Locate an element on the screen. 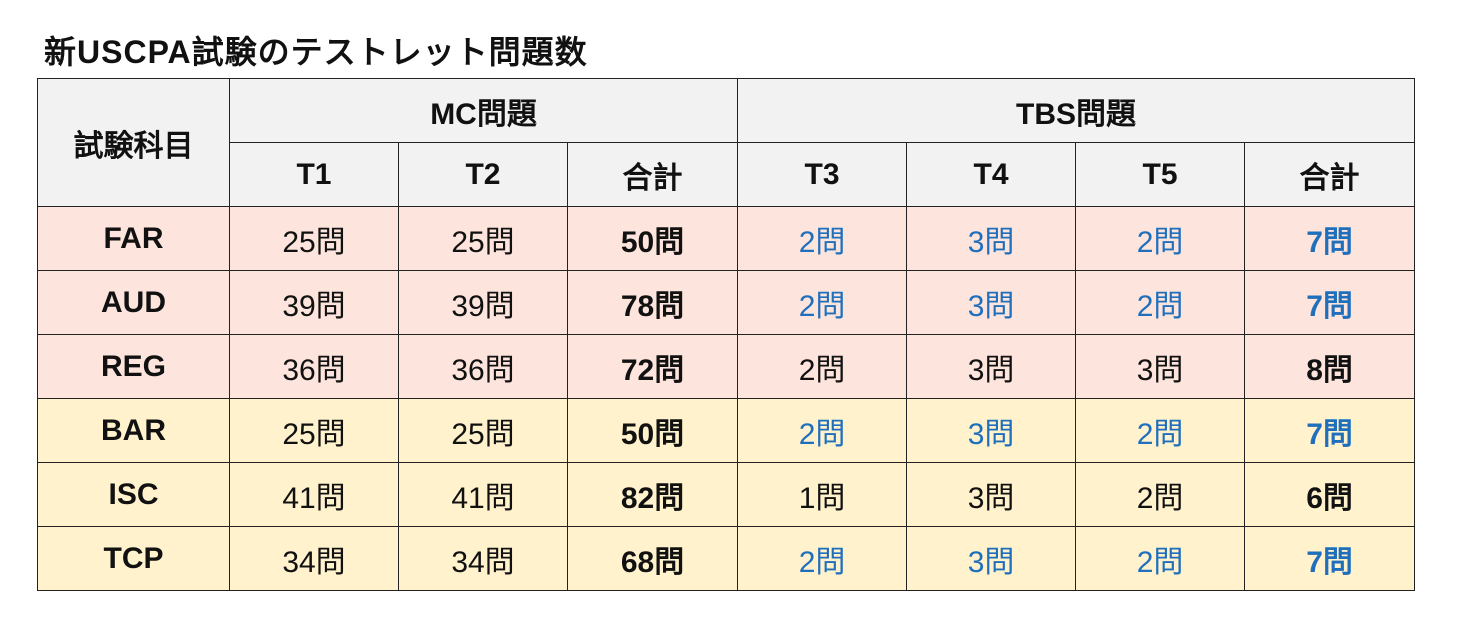 The height and width of the screenshot is (636, 1460). table-row: ISC 41問 41問 82問 1問 3問 2問 6問 is located at coordinates (726, 494).